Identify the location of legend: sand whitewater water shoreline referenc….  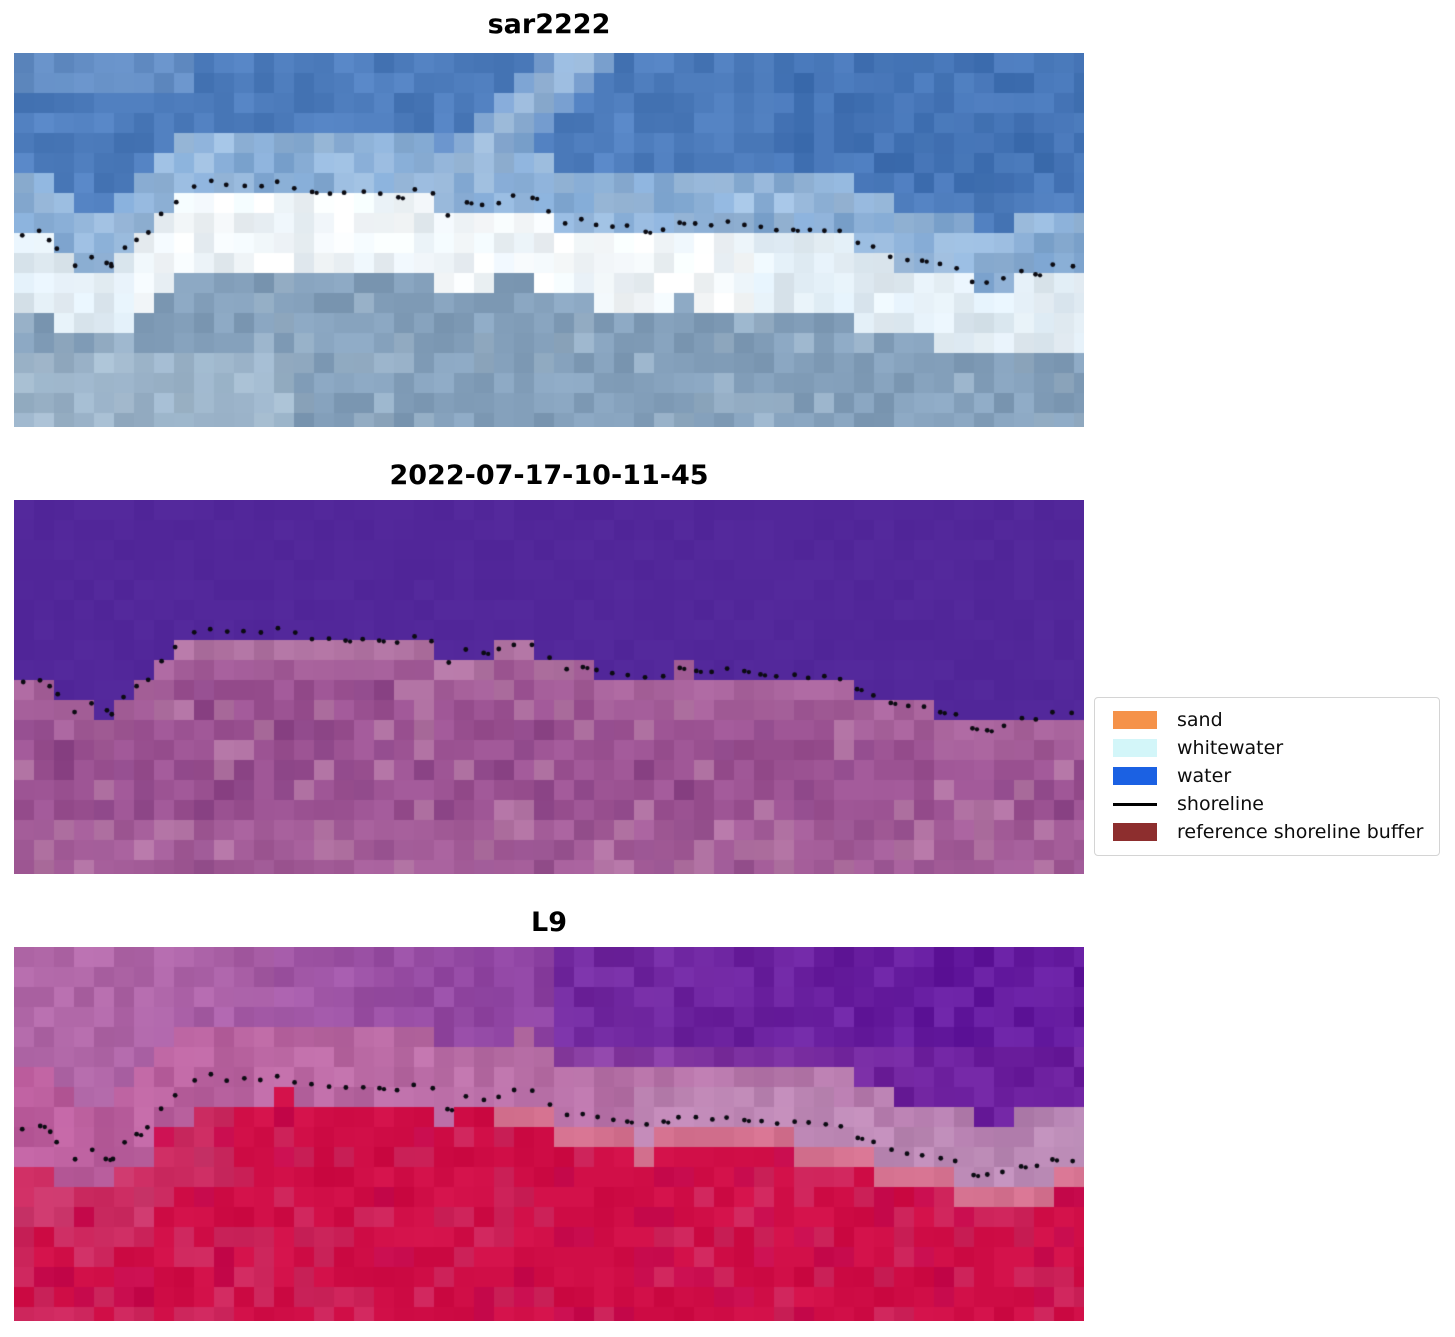
(1267, 776).